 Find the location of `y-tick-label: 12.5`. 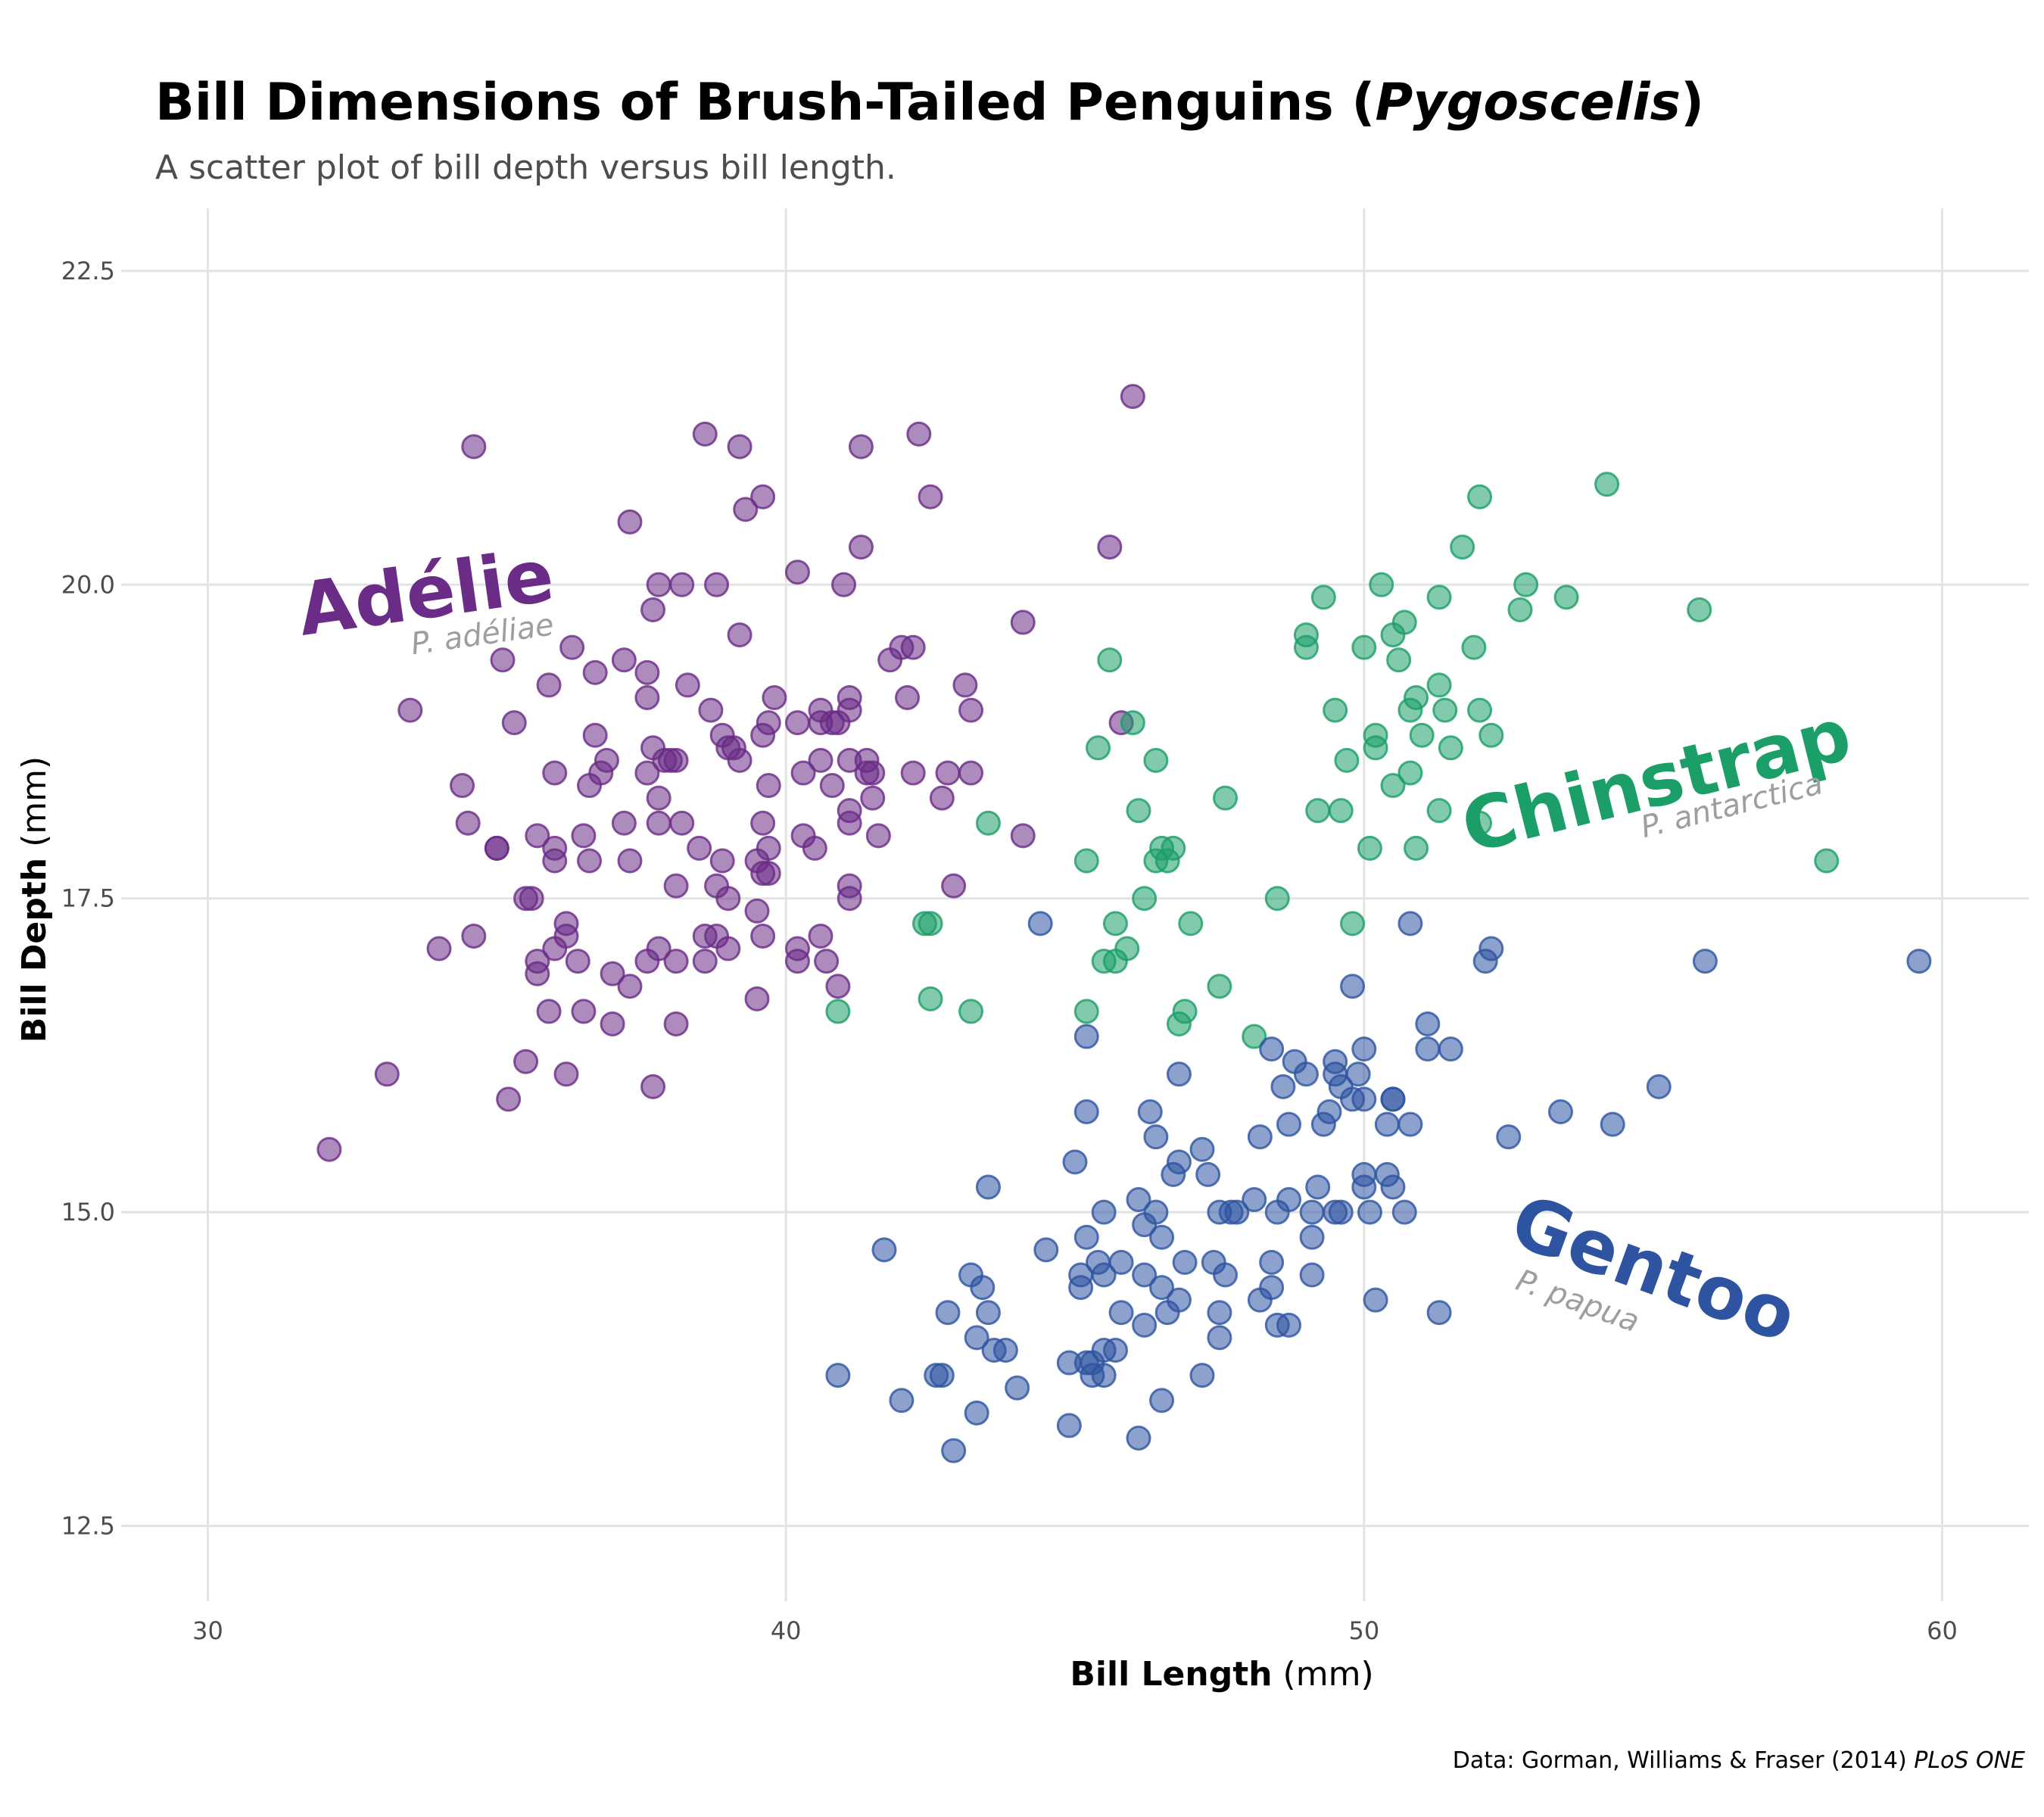

y-tick-label: 12.5 is located at coordinates (88, 1526).